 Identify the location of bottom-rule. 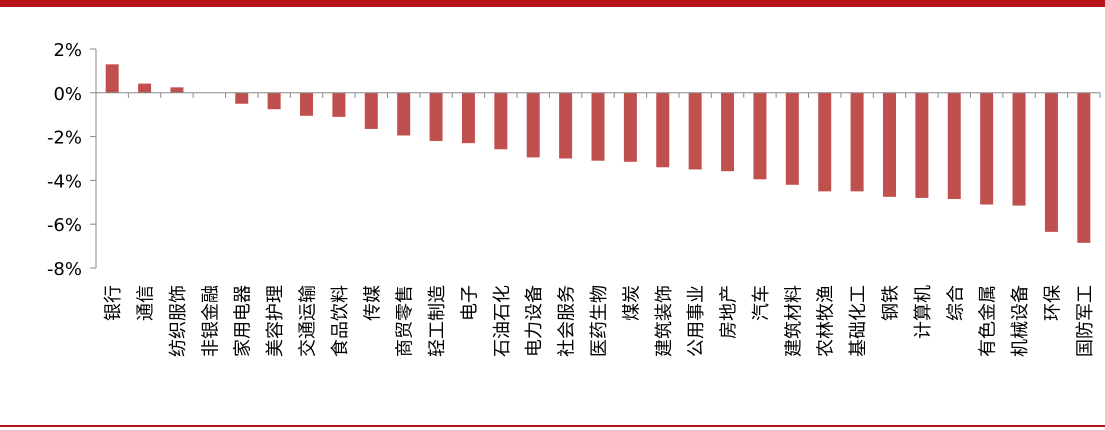
(552, 426).